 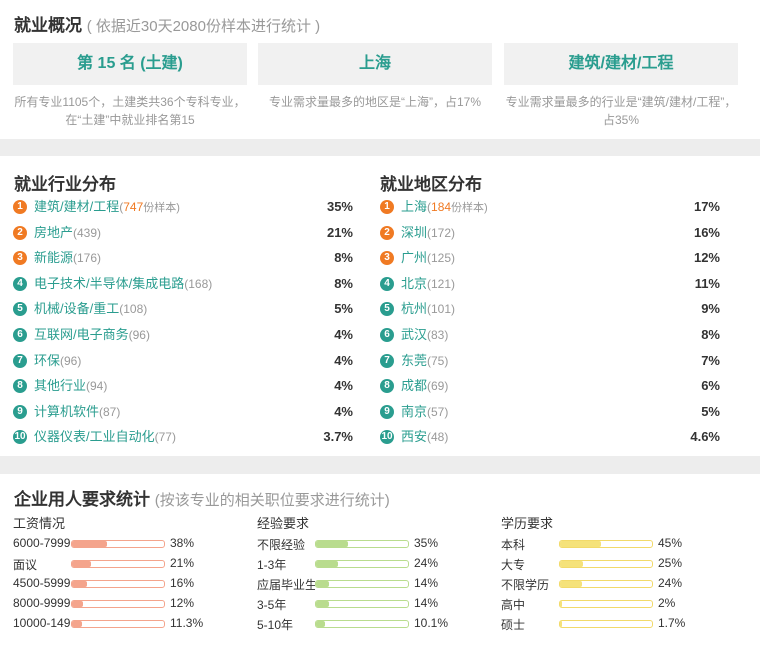 What do you see at coordinates (67, 258) in the screenshot?
I see `industry-name-link: 新能源(176)` at bounding box center [67, 258].